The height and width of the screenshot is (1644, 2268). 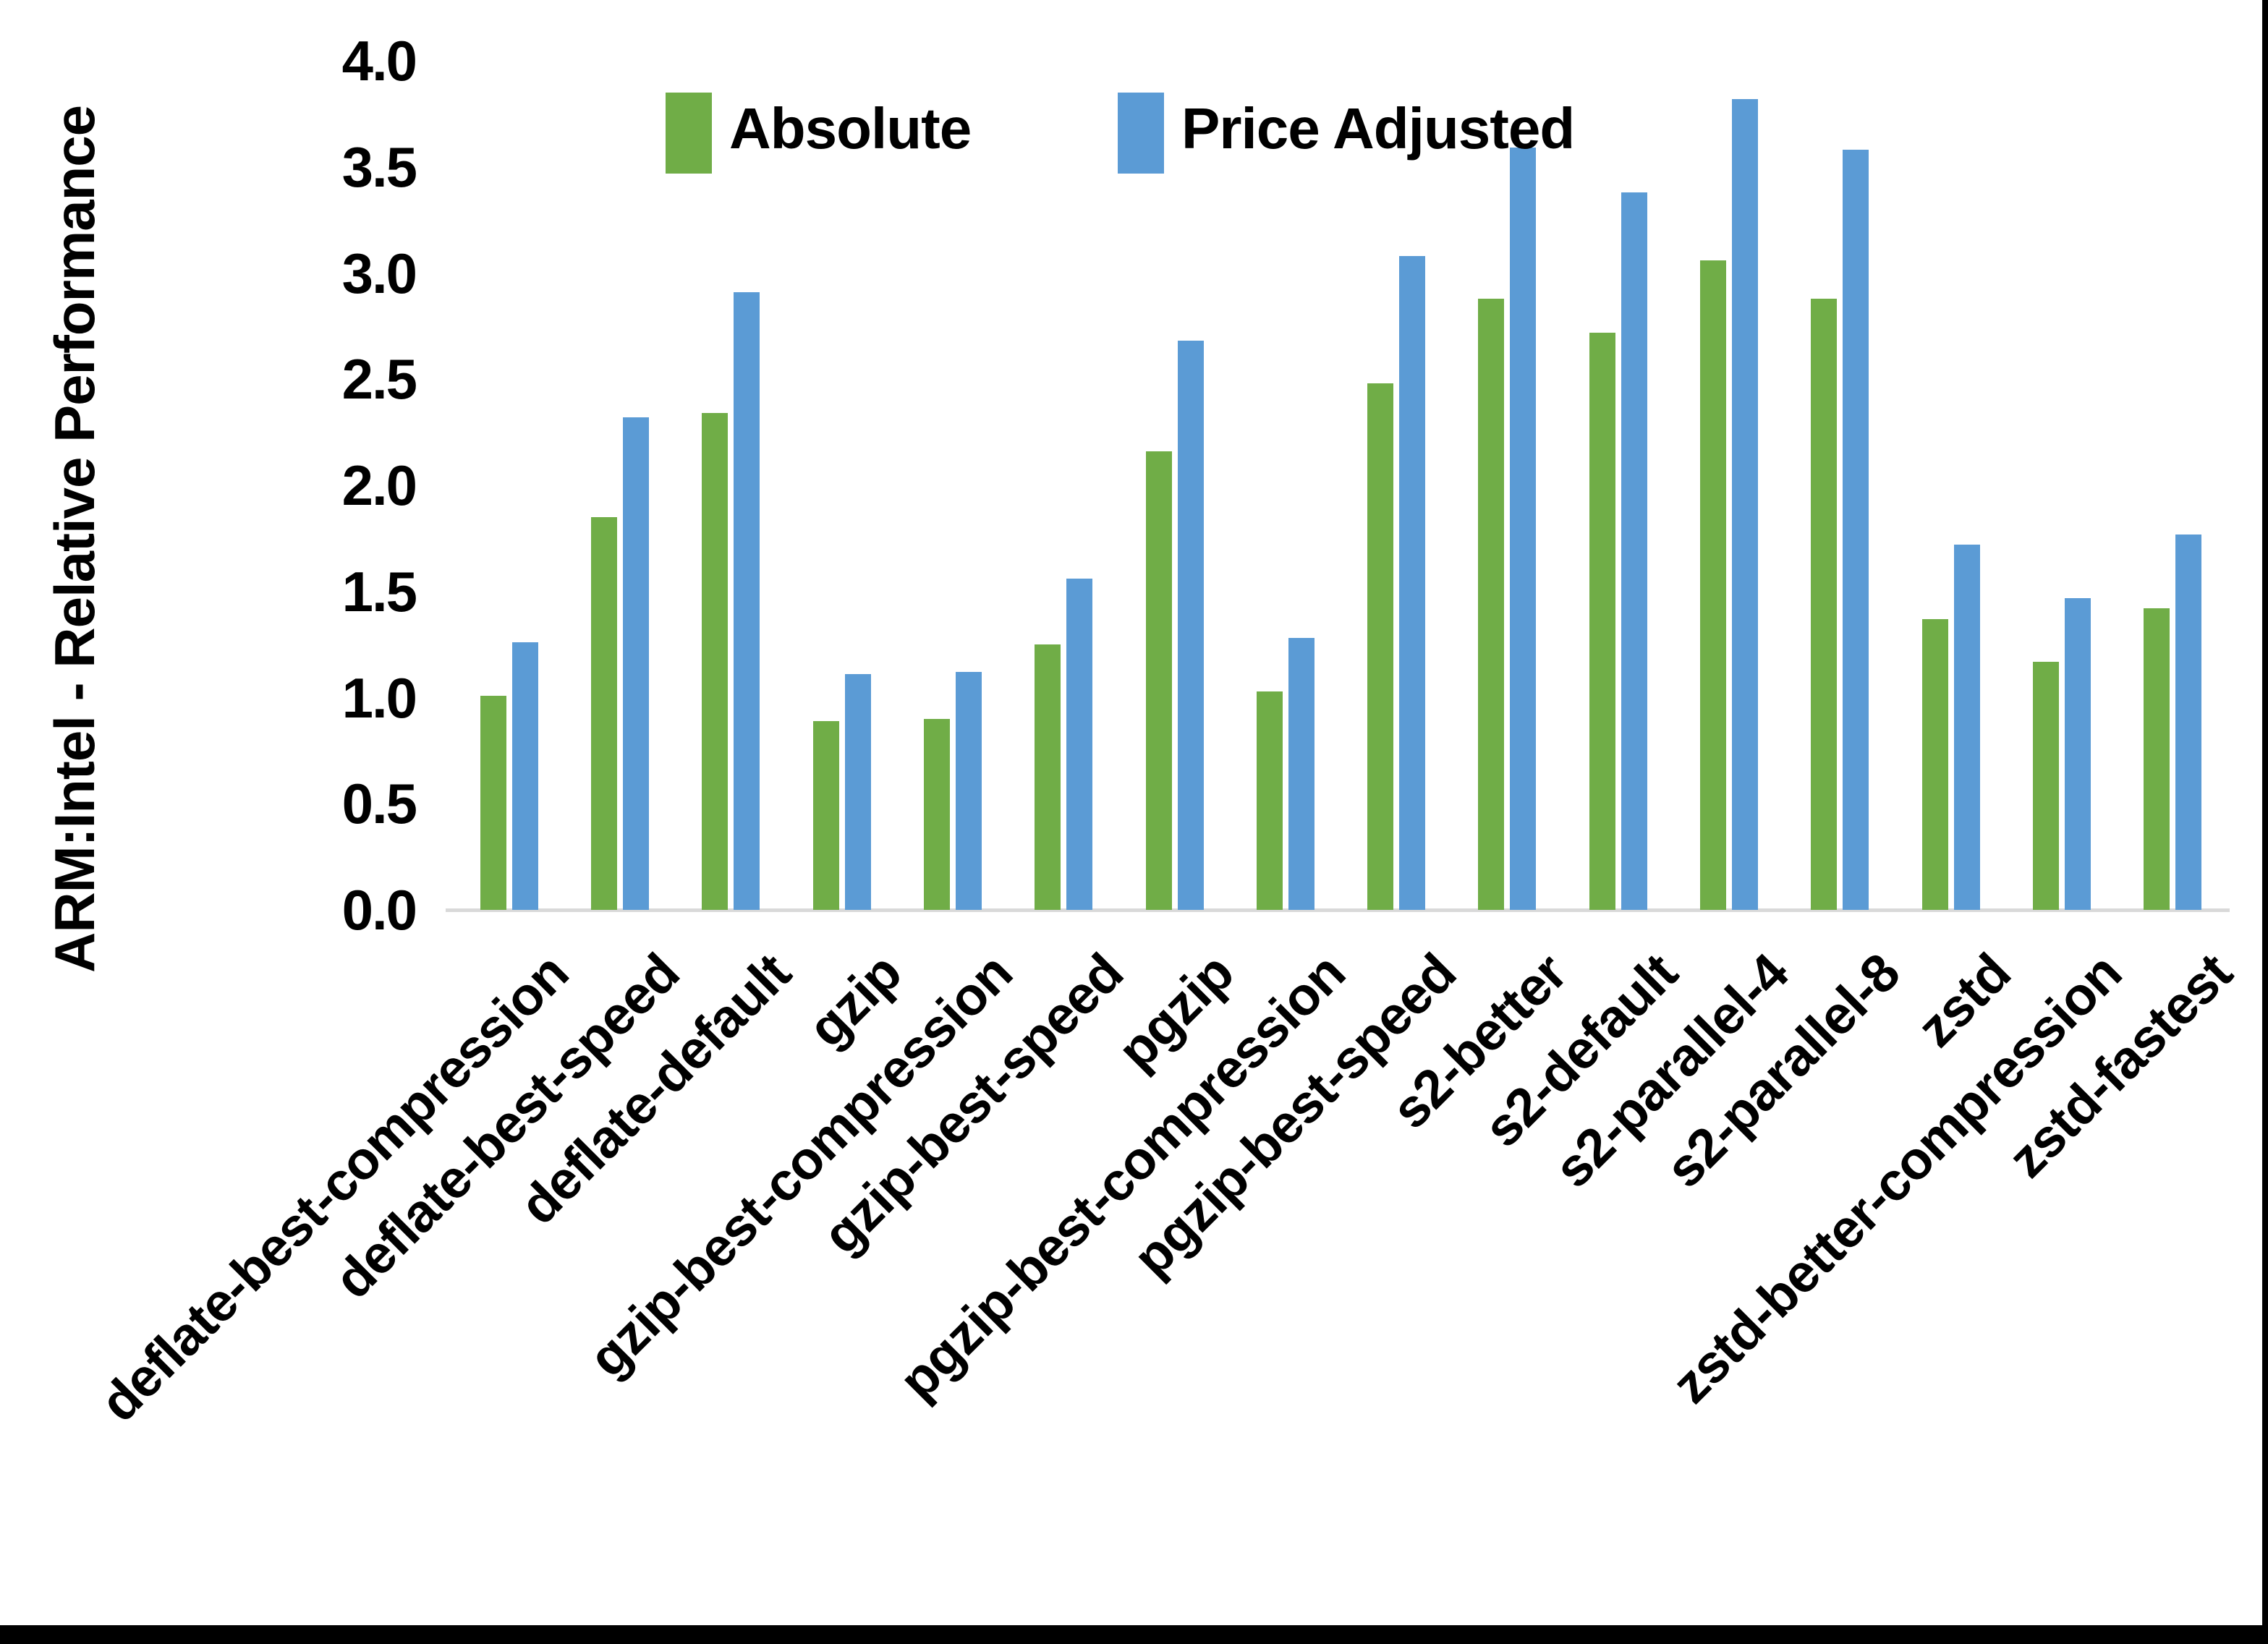 What do you see at coordinates (1966, 727) in the screenshot?
I see `bar-price-adjusted-zstd` at bounding box center [1966, 727].